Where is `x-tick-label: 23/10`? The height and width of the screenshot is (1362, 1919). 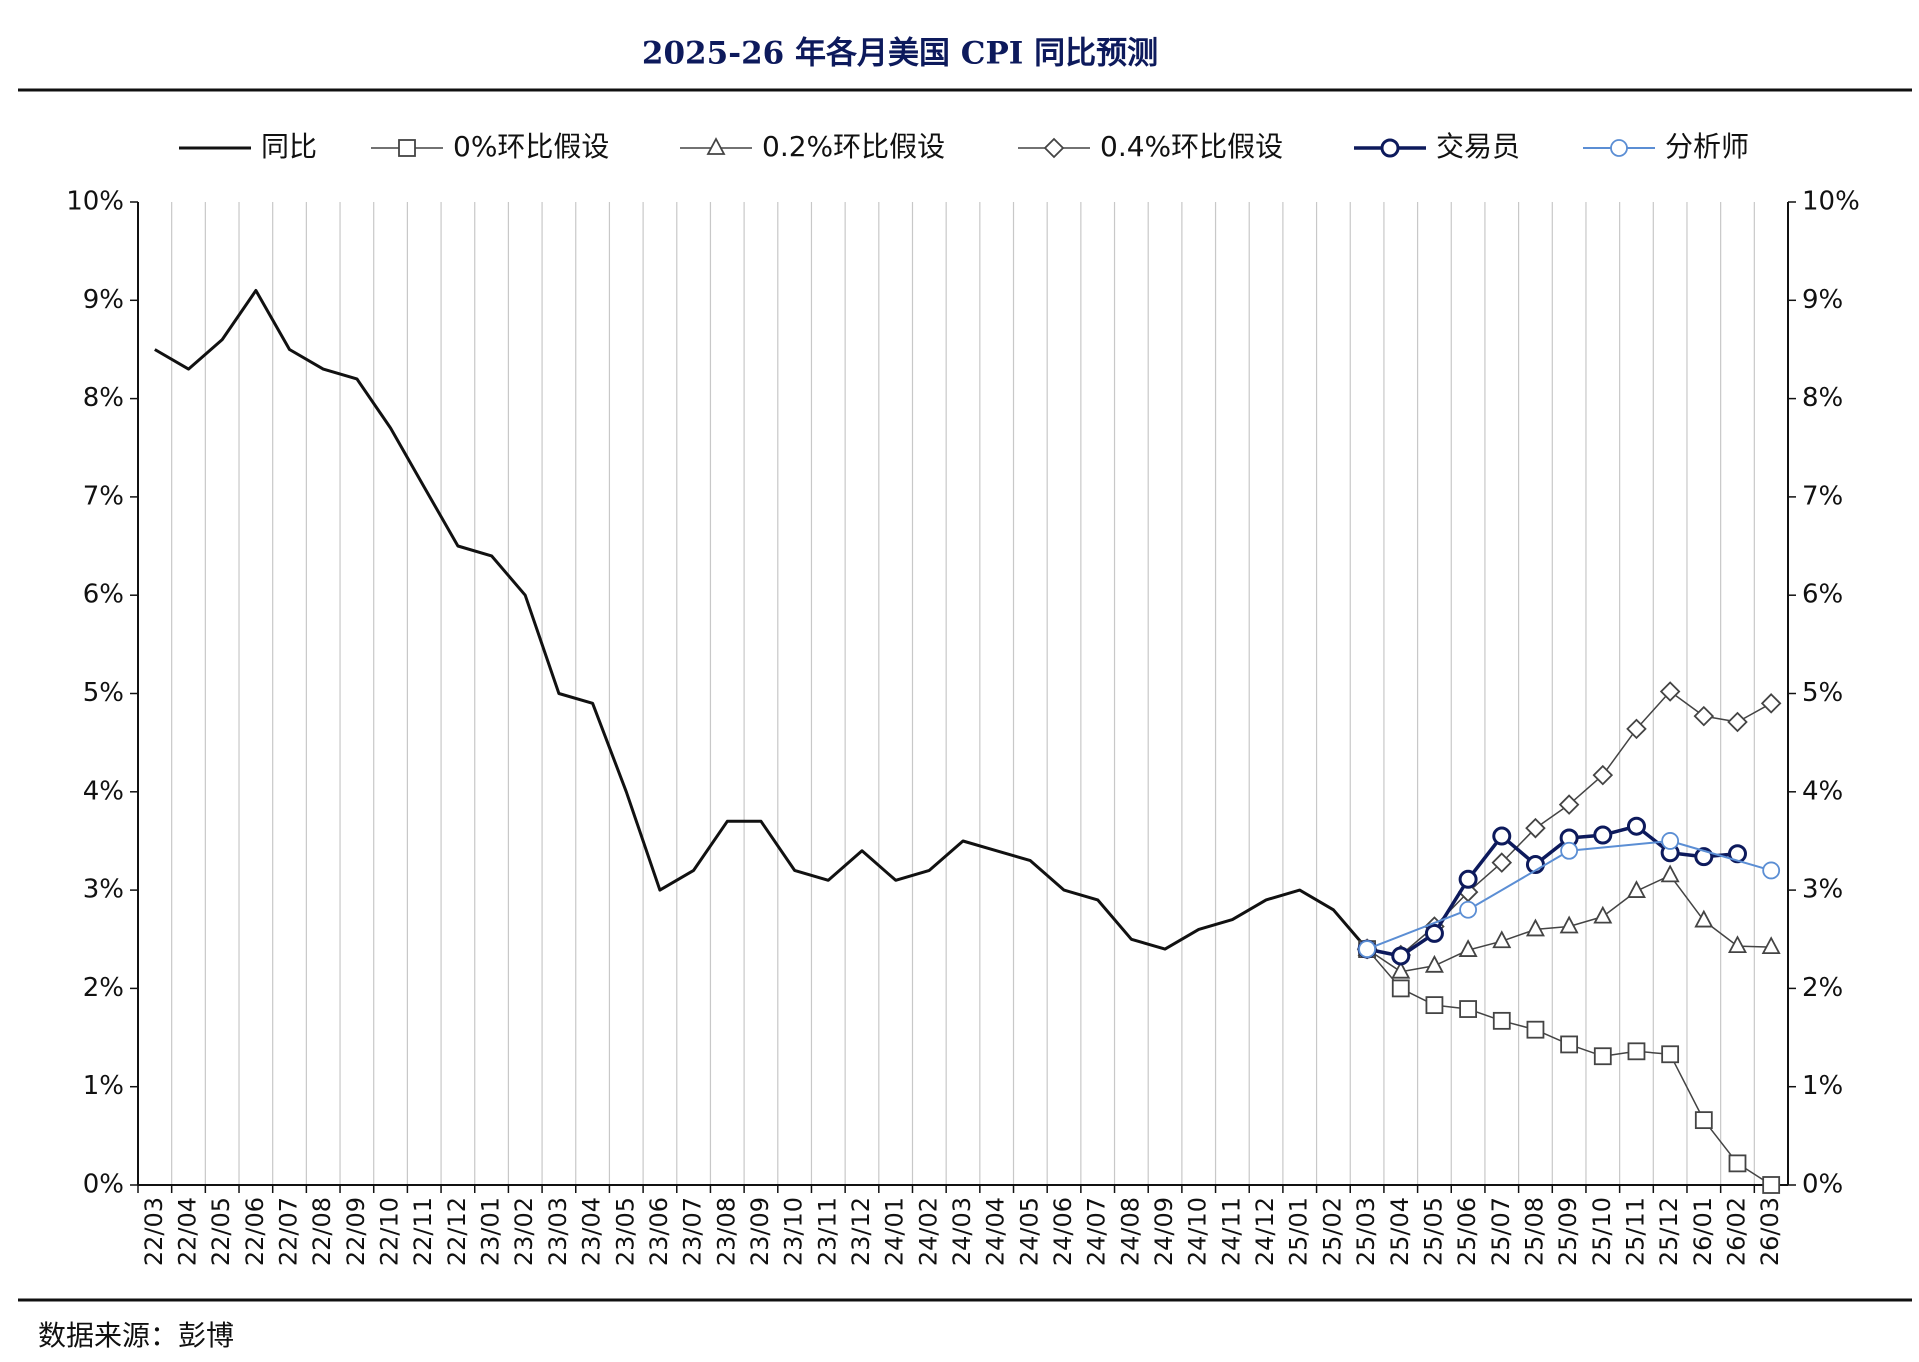 x-tick-label: 23/10 is located at coordinates (794, 1231).